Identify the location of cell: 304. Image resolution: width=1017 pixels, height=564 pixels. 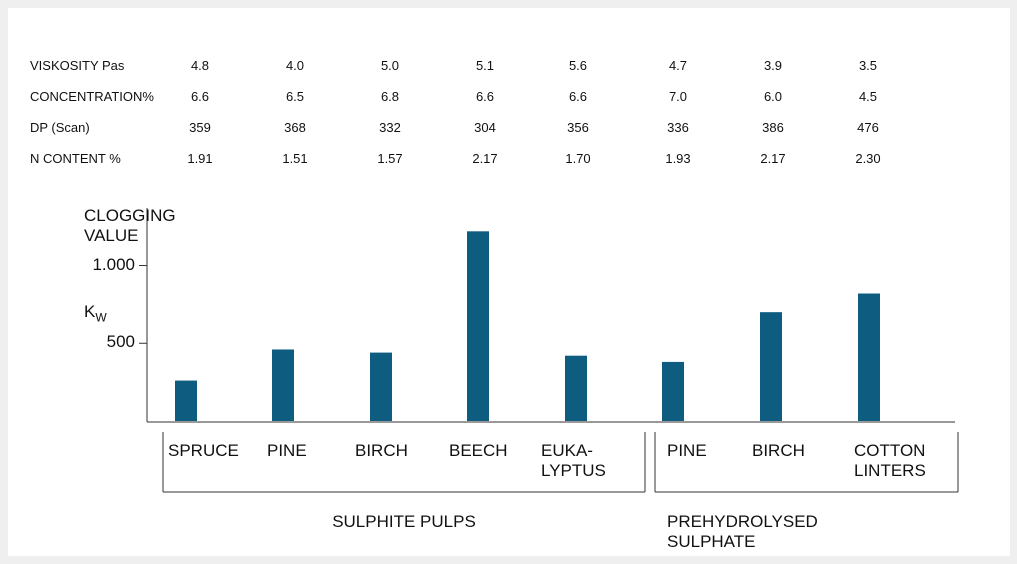
(485, 127).